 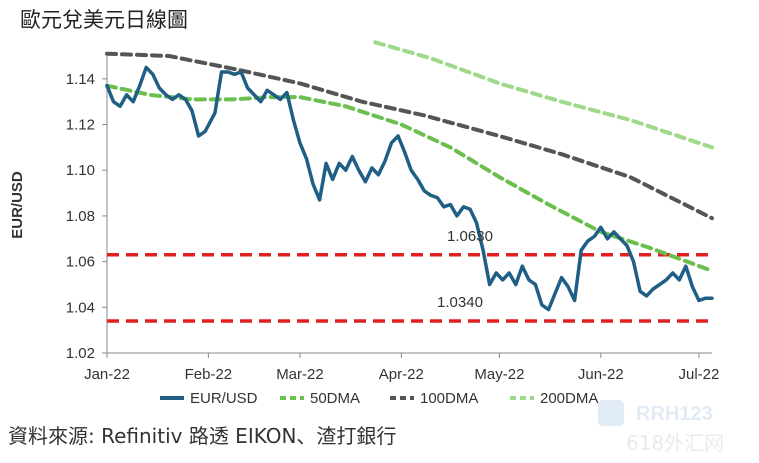 I want to click on reference-line-label: 1.0340, so click(x=460, y=302).